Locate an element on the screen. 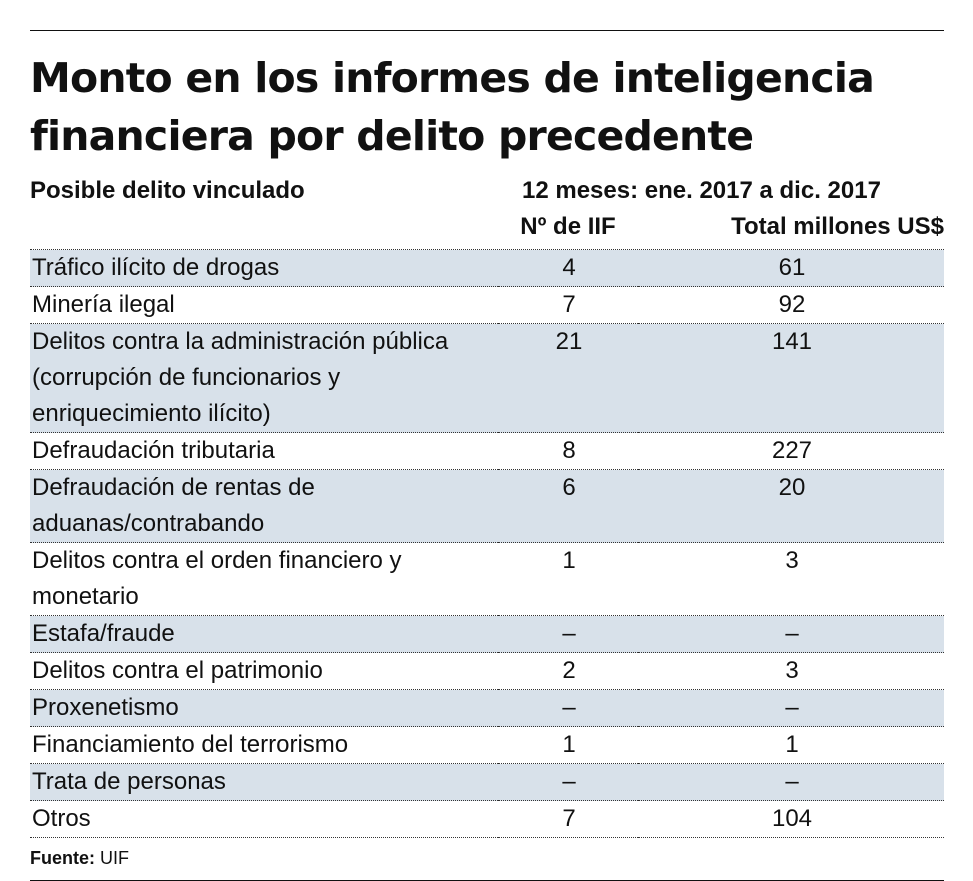  row-label: Minería ilegal is located at coordinates (103, 304).